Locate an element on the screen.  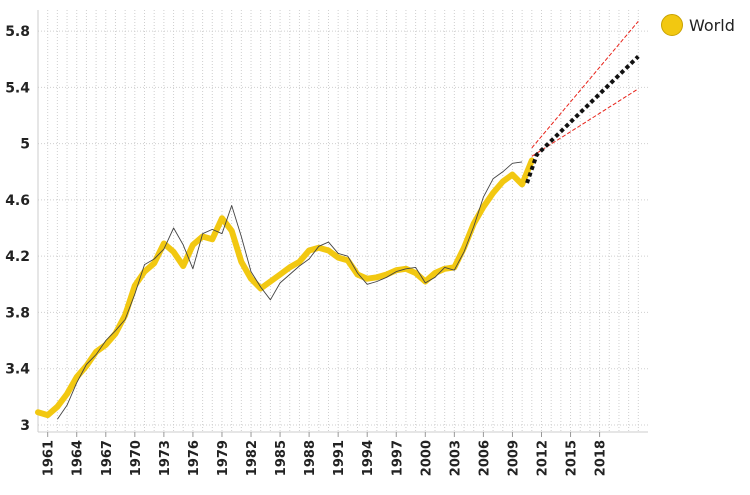
y-tick-label: 3.8 is located at coordinates (17, 313).